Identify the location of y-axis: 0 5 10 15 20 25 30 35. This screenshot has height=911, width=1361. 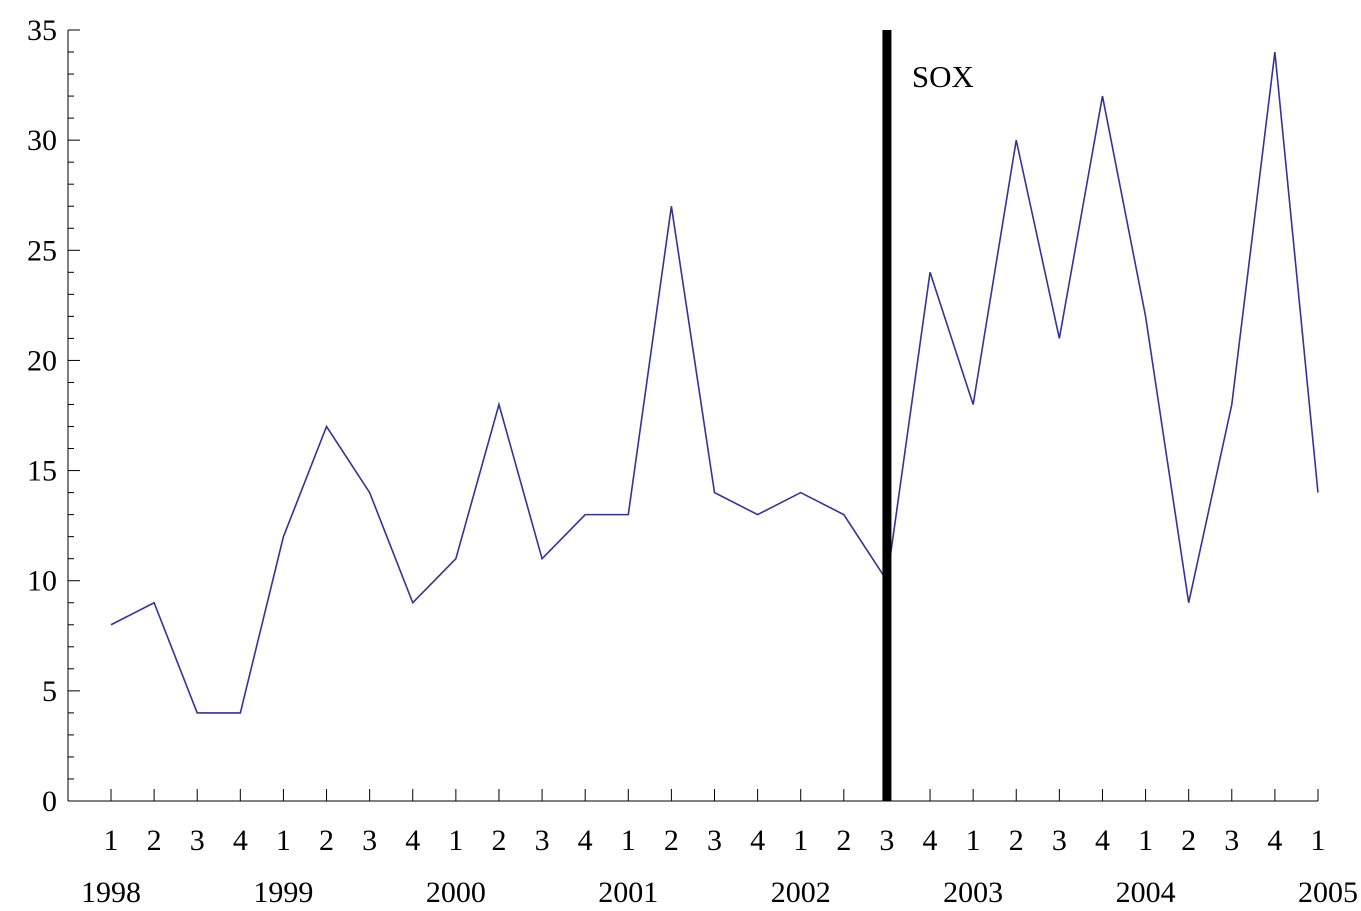
(53, 416).